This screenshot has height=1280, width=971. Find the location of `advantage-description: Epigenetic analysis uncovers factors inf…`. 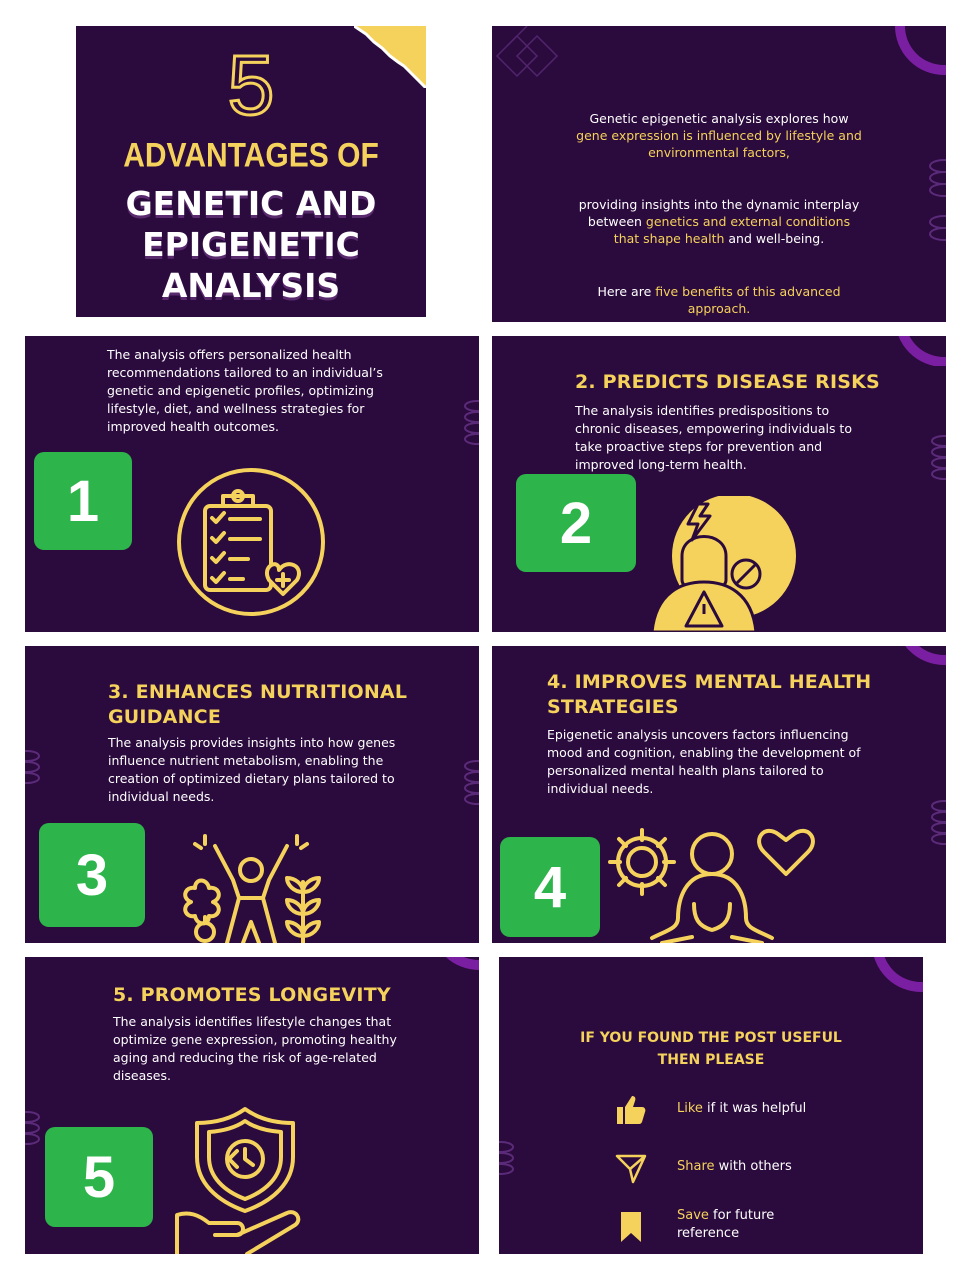

advantage-description: Epigenetic analysis uncovers factors inf… is located at coordinates (704, 761).